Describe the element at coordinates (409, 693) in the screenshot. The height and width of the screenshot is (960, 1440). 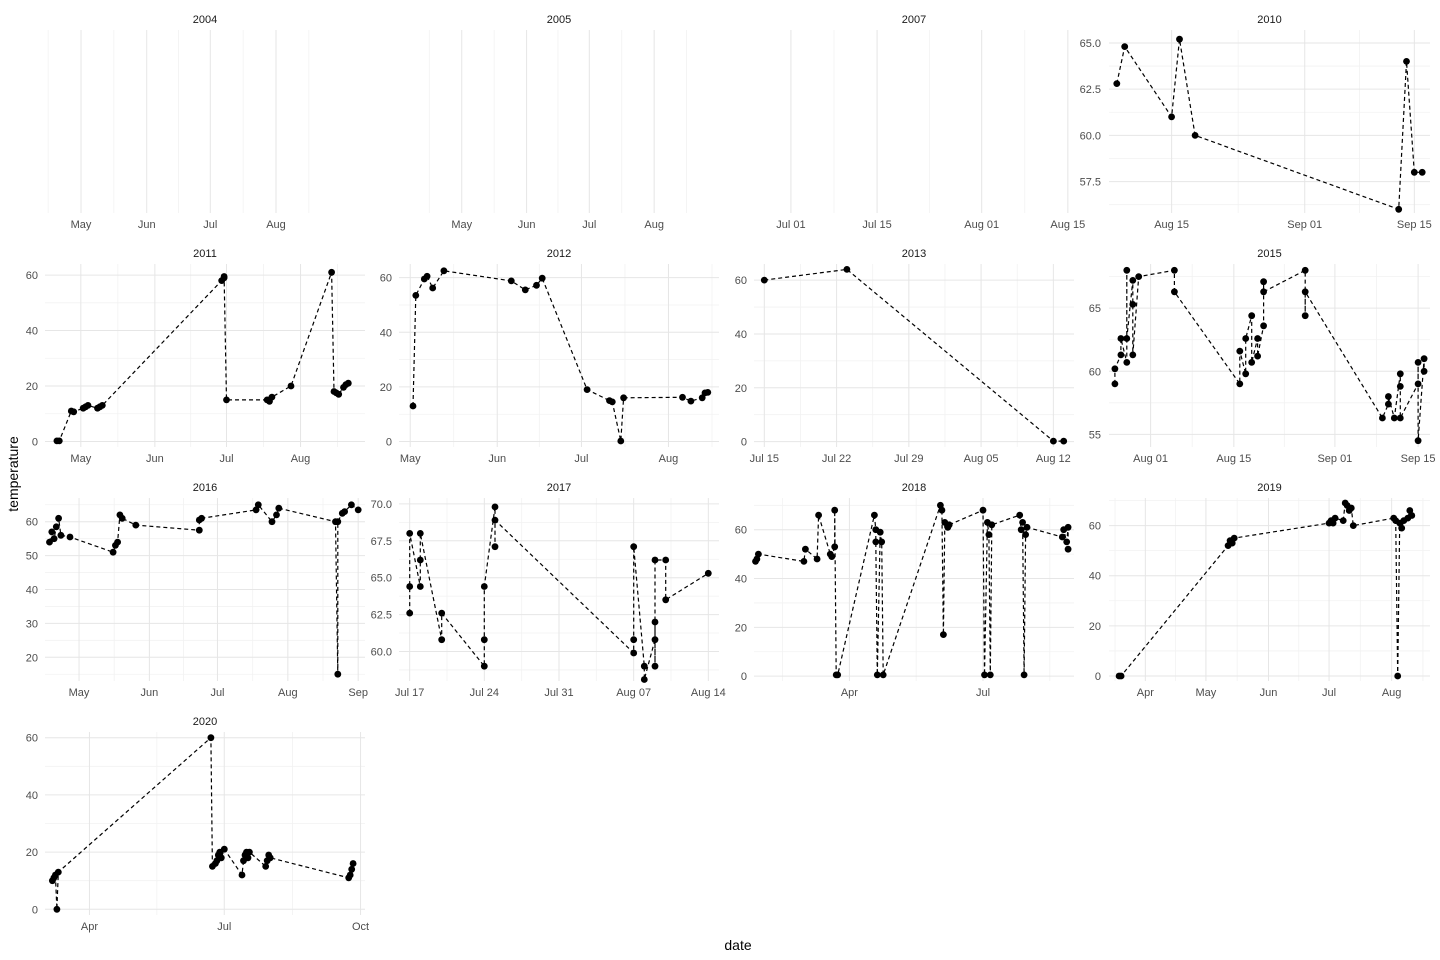
I see `x-tick-label: Jul 17` at that location.